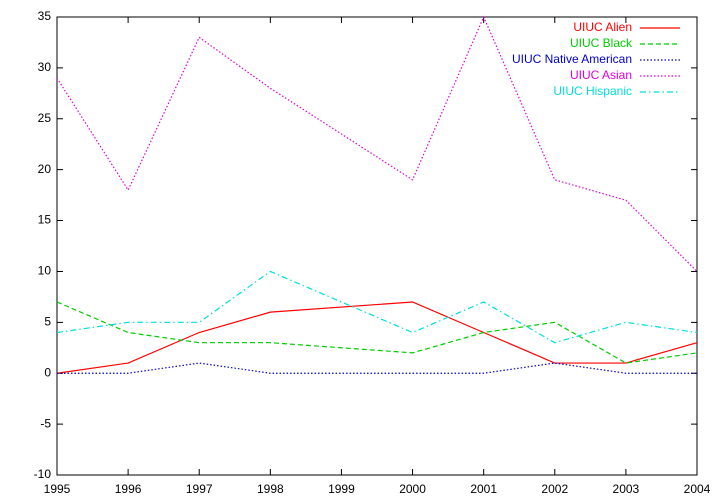 This screenshot has width=720, height=504. I want to click on y-tick-label: 5, so click(47, 322).